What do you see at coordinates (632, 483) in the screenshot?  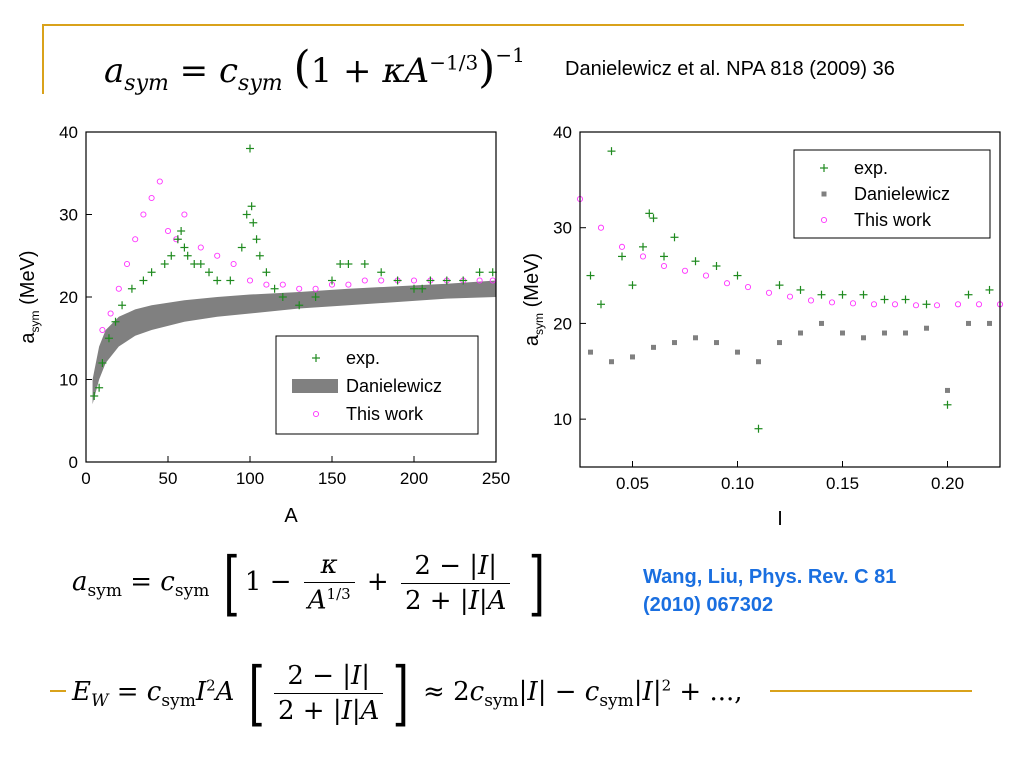 I see `x-tick-label: 0.05` at bounding box center [632, 483].